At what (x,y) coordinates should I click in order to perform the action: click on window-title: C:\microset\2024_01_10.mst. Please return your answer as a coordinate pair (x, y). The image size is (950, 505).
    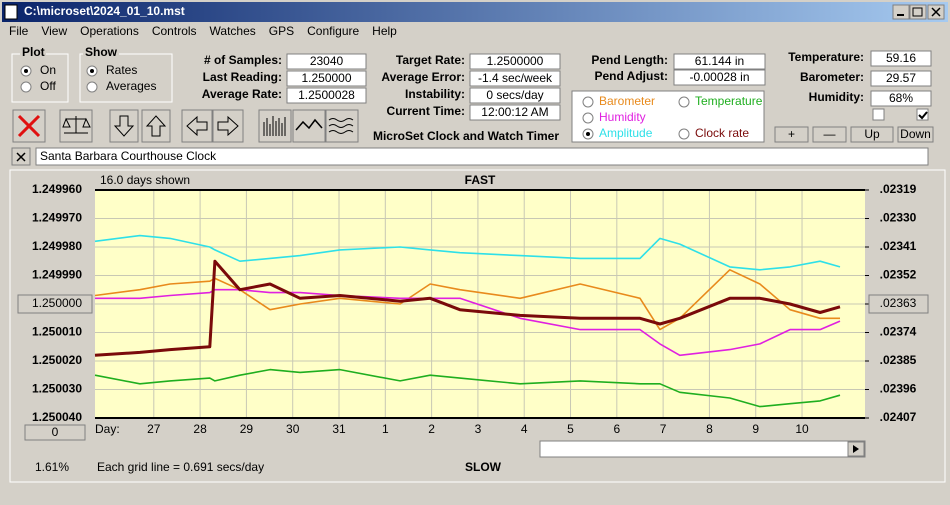
    Looking at the image, I should click on (104, 11).